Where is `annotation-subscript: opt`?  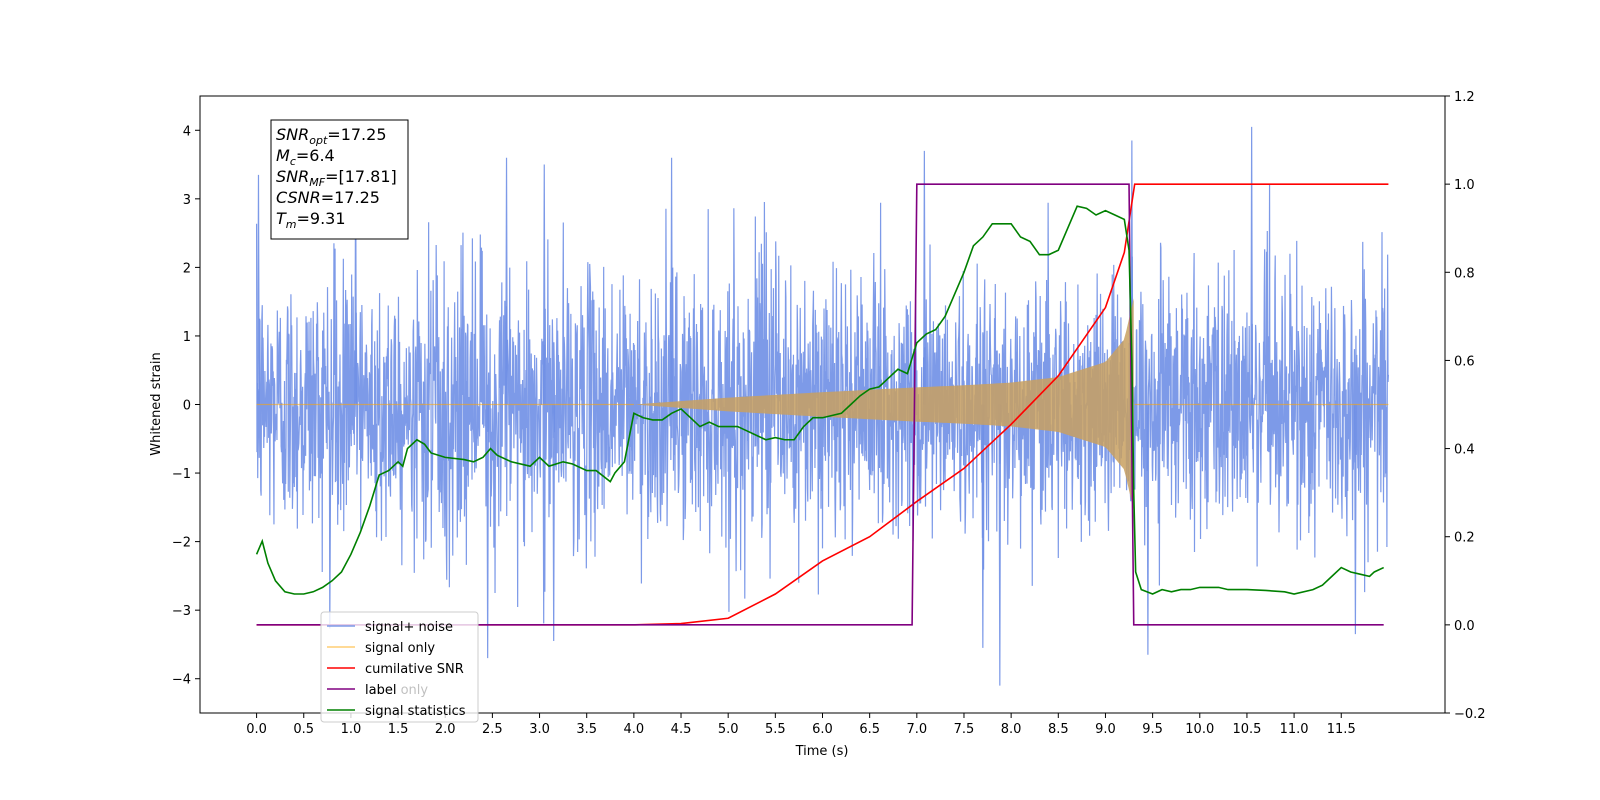 annotation-subscript: opt is located at coordinates (318, 140).